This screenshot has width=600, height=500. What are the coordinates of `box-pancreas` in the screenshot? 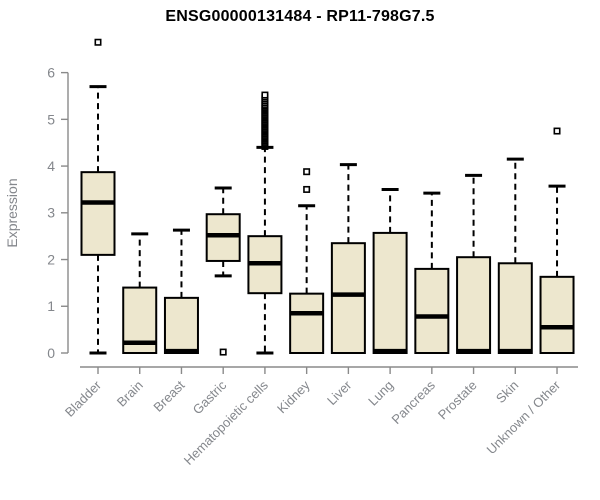 It's located at (432, 272).